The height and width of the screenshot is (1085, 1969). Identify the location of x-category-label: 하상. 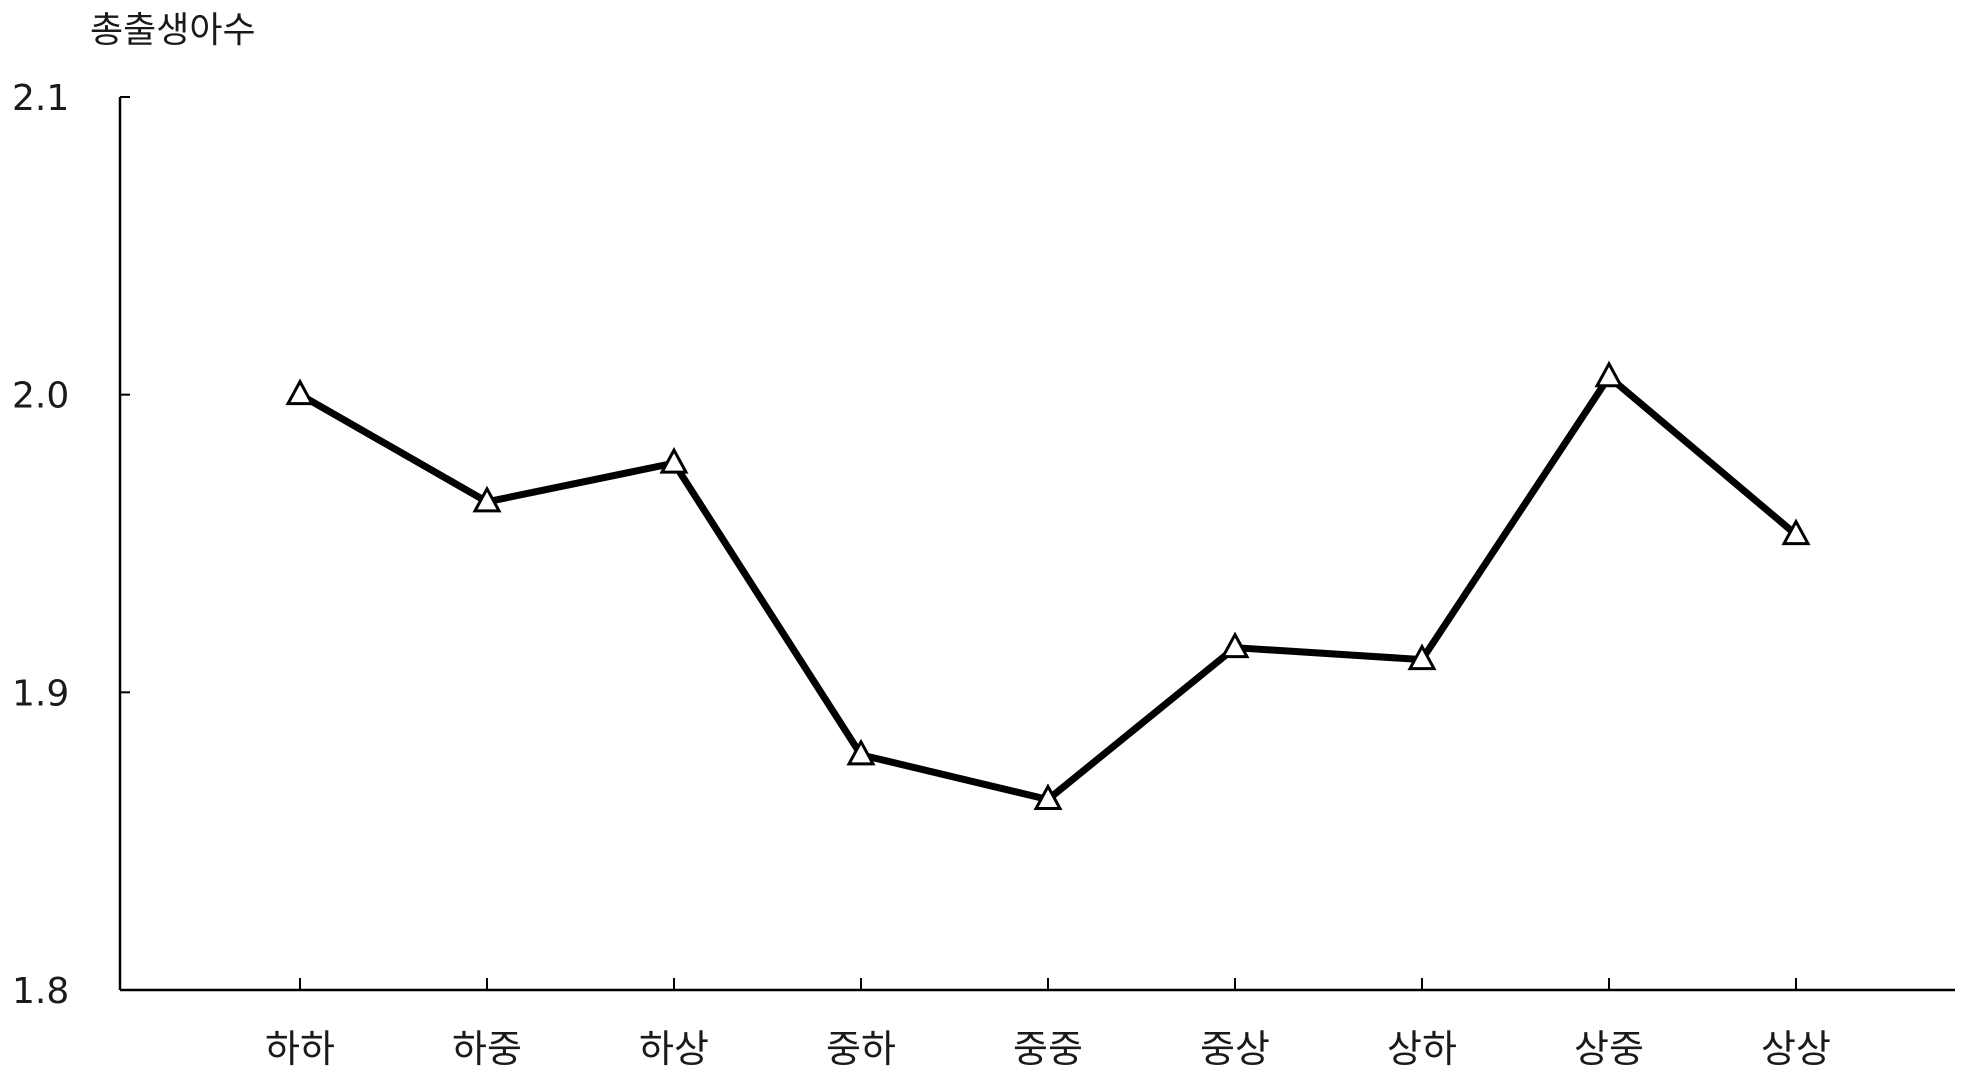
(674, 1049).